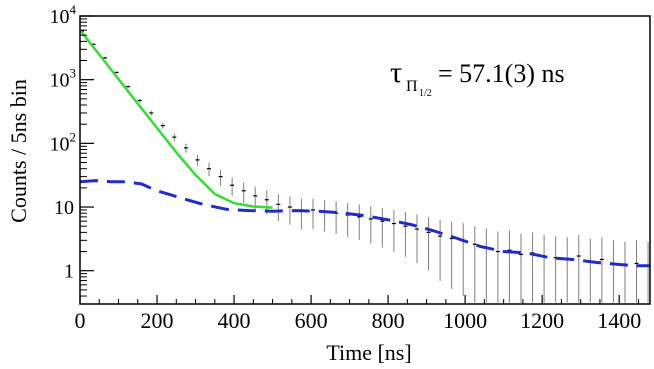 The image size is (654, 369). Describe the element at coordinates (63, 79) in the screenshot. I see `y-tick-label: 10³` at that location.